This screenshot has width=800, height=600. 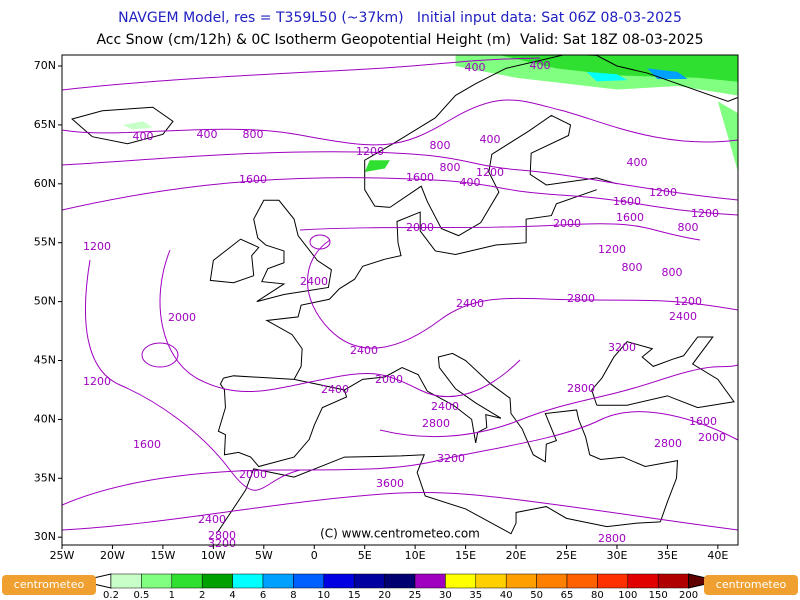 What do you see at coordinates (141, 595) in the screenshot?
I see `colorbar-label: 0.5` at bounding box center [141, 595].